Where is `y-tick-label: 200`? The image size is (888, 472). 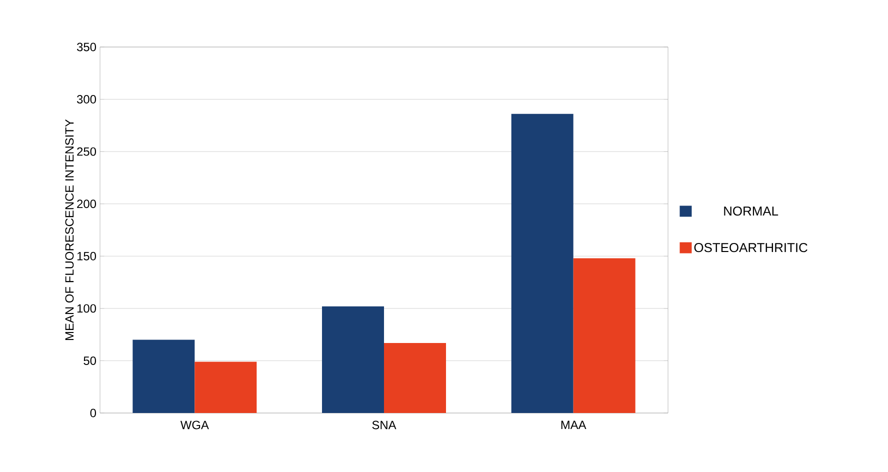
y-tick-label: 200 is located at coordinates (86, 204).